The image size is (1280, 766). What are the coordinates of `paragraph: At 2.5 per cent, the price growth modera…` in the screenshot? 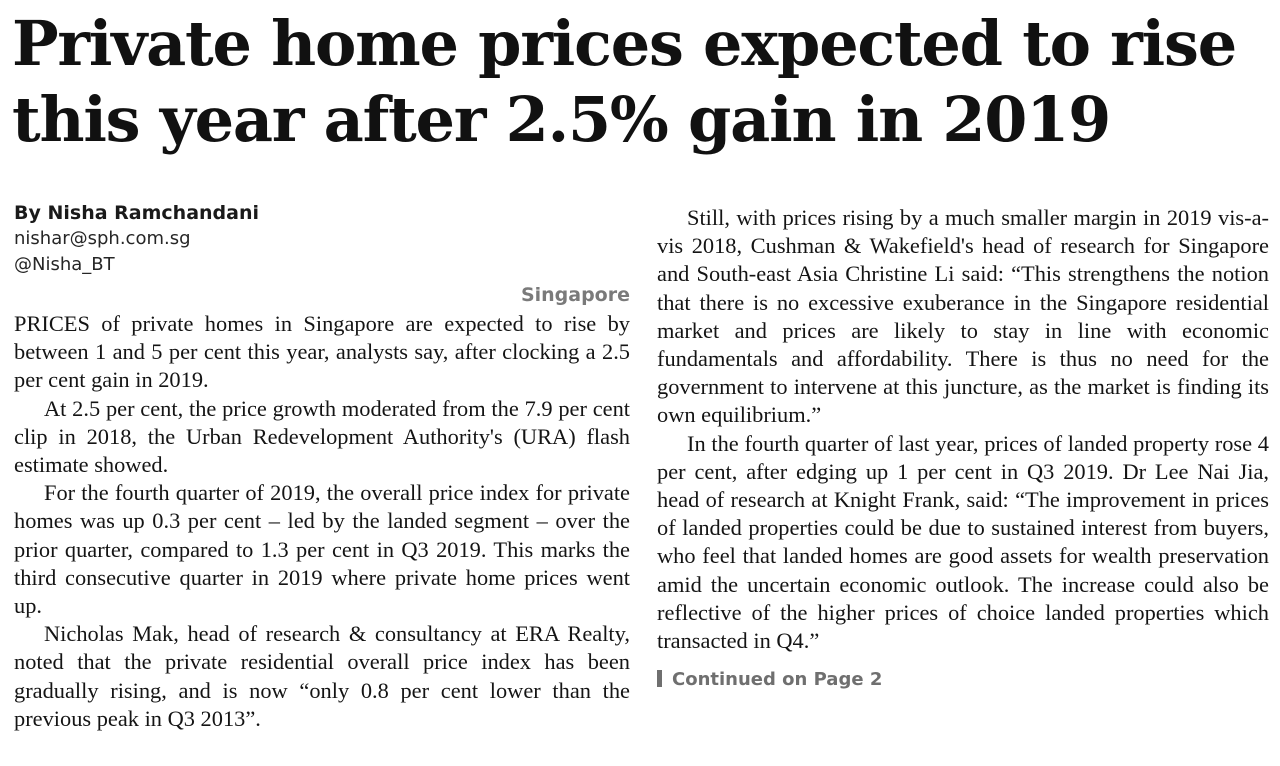 It's located at (322, 436).